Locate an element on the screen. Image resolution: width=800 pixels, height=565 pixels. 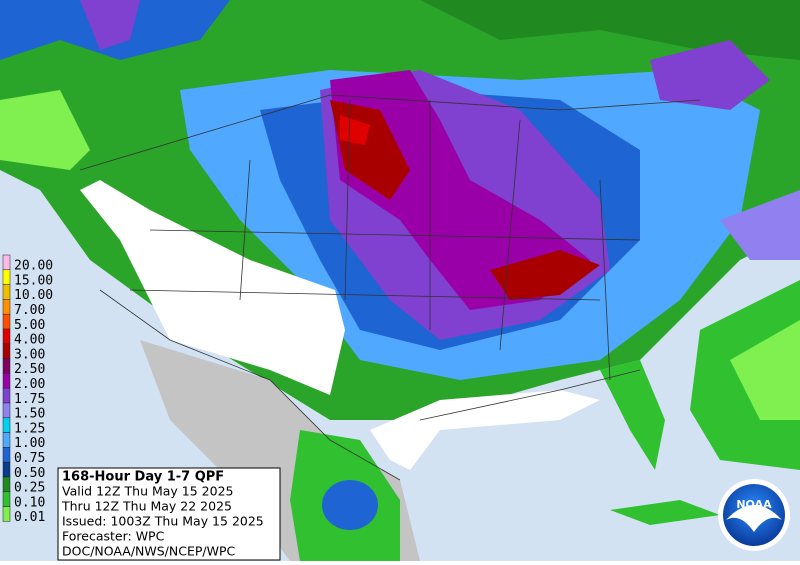
legend-label: 1.25 is located at coordinates (29, 428).